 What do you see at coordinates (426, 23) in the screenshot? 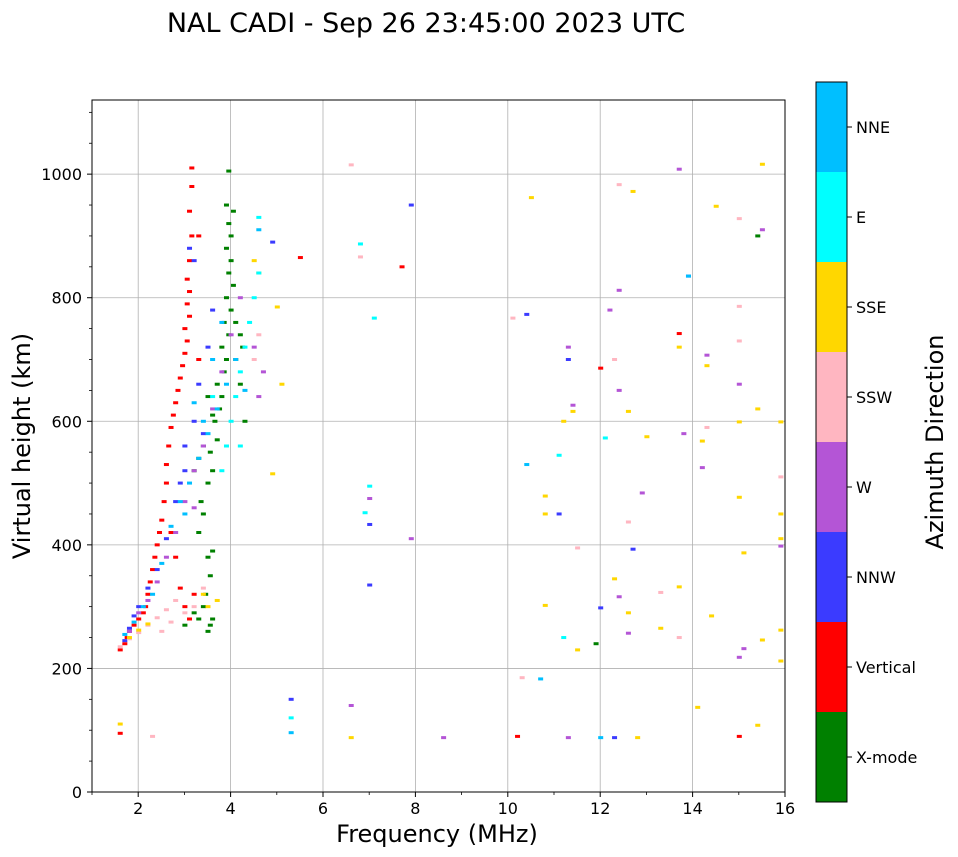
I see `chart-title: NAL CADI - Sep 26 23:45:00 2023 UTC` at bounding box center [426, 23].